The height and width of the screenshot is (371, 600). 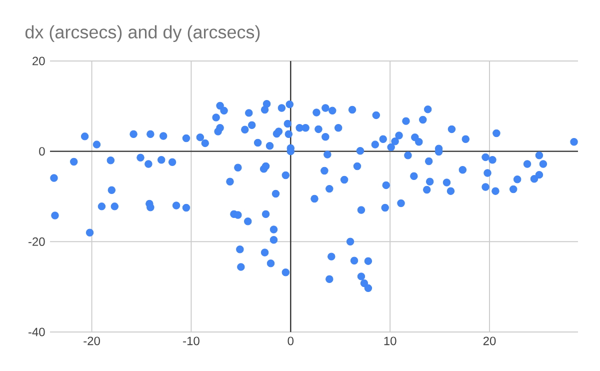 I want to click on y-tick-label: 20, so click(x=38, y=61).